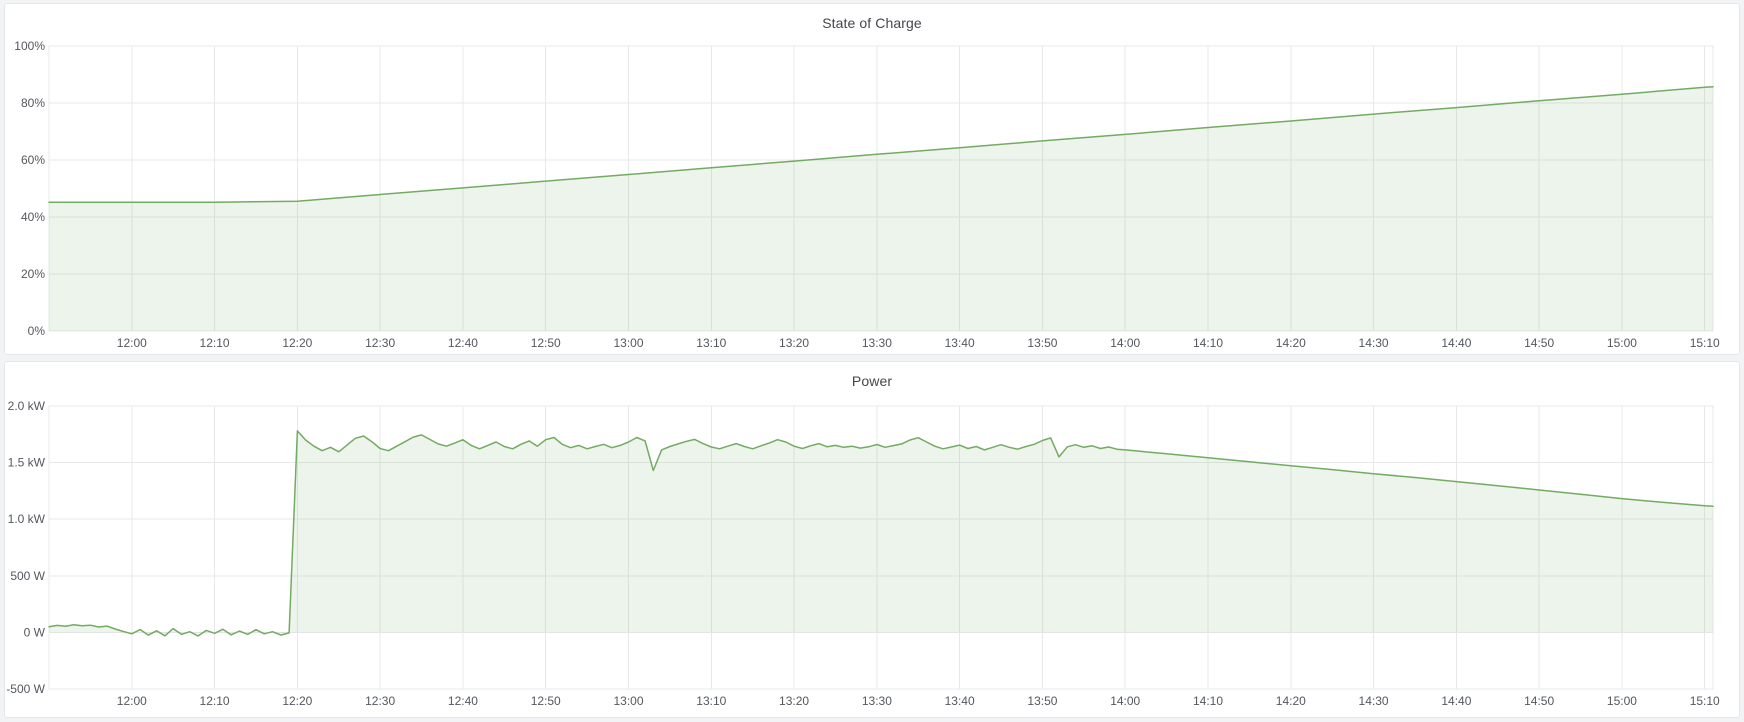 This screenshot has height=722, width=1744. I want to click on y-tick-label: 1.0 kW, so click(27, 519).